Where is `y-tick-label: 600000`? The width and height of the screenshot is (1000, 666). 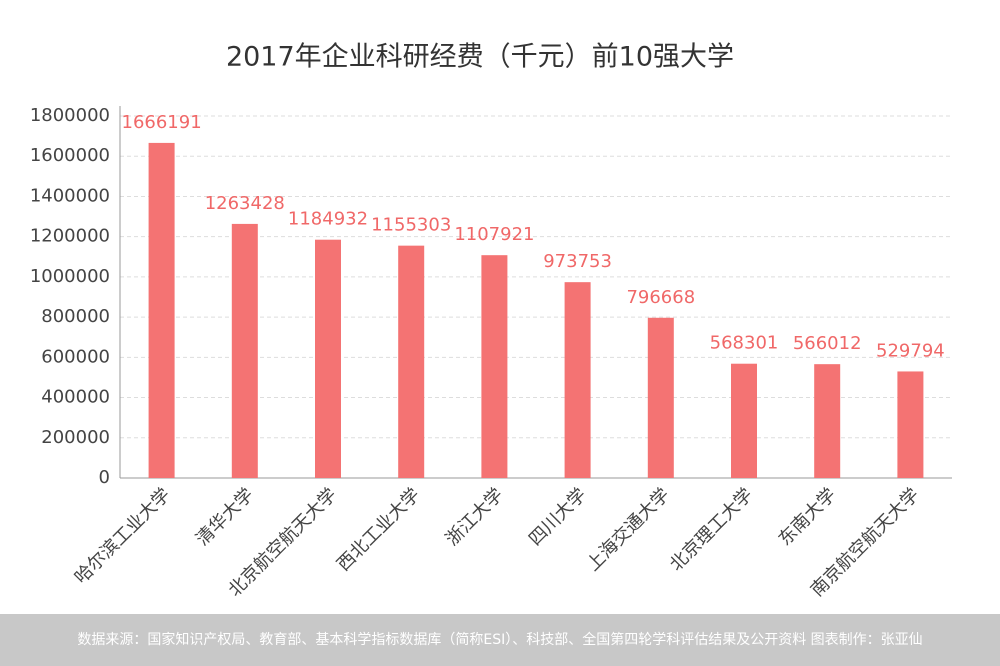
y-tick-label: 600000 is located at coordinates (75, 356).